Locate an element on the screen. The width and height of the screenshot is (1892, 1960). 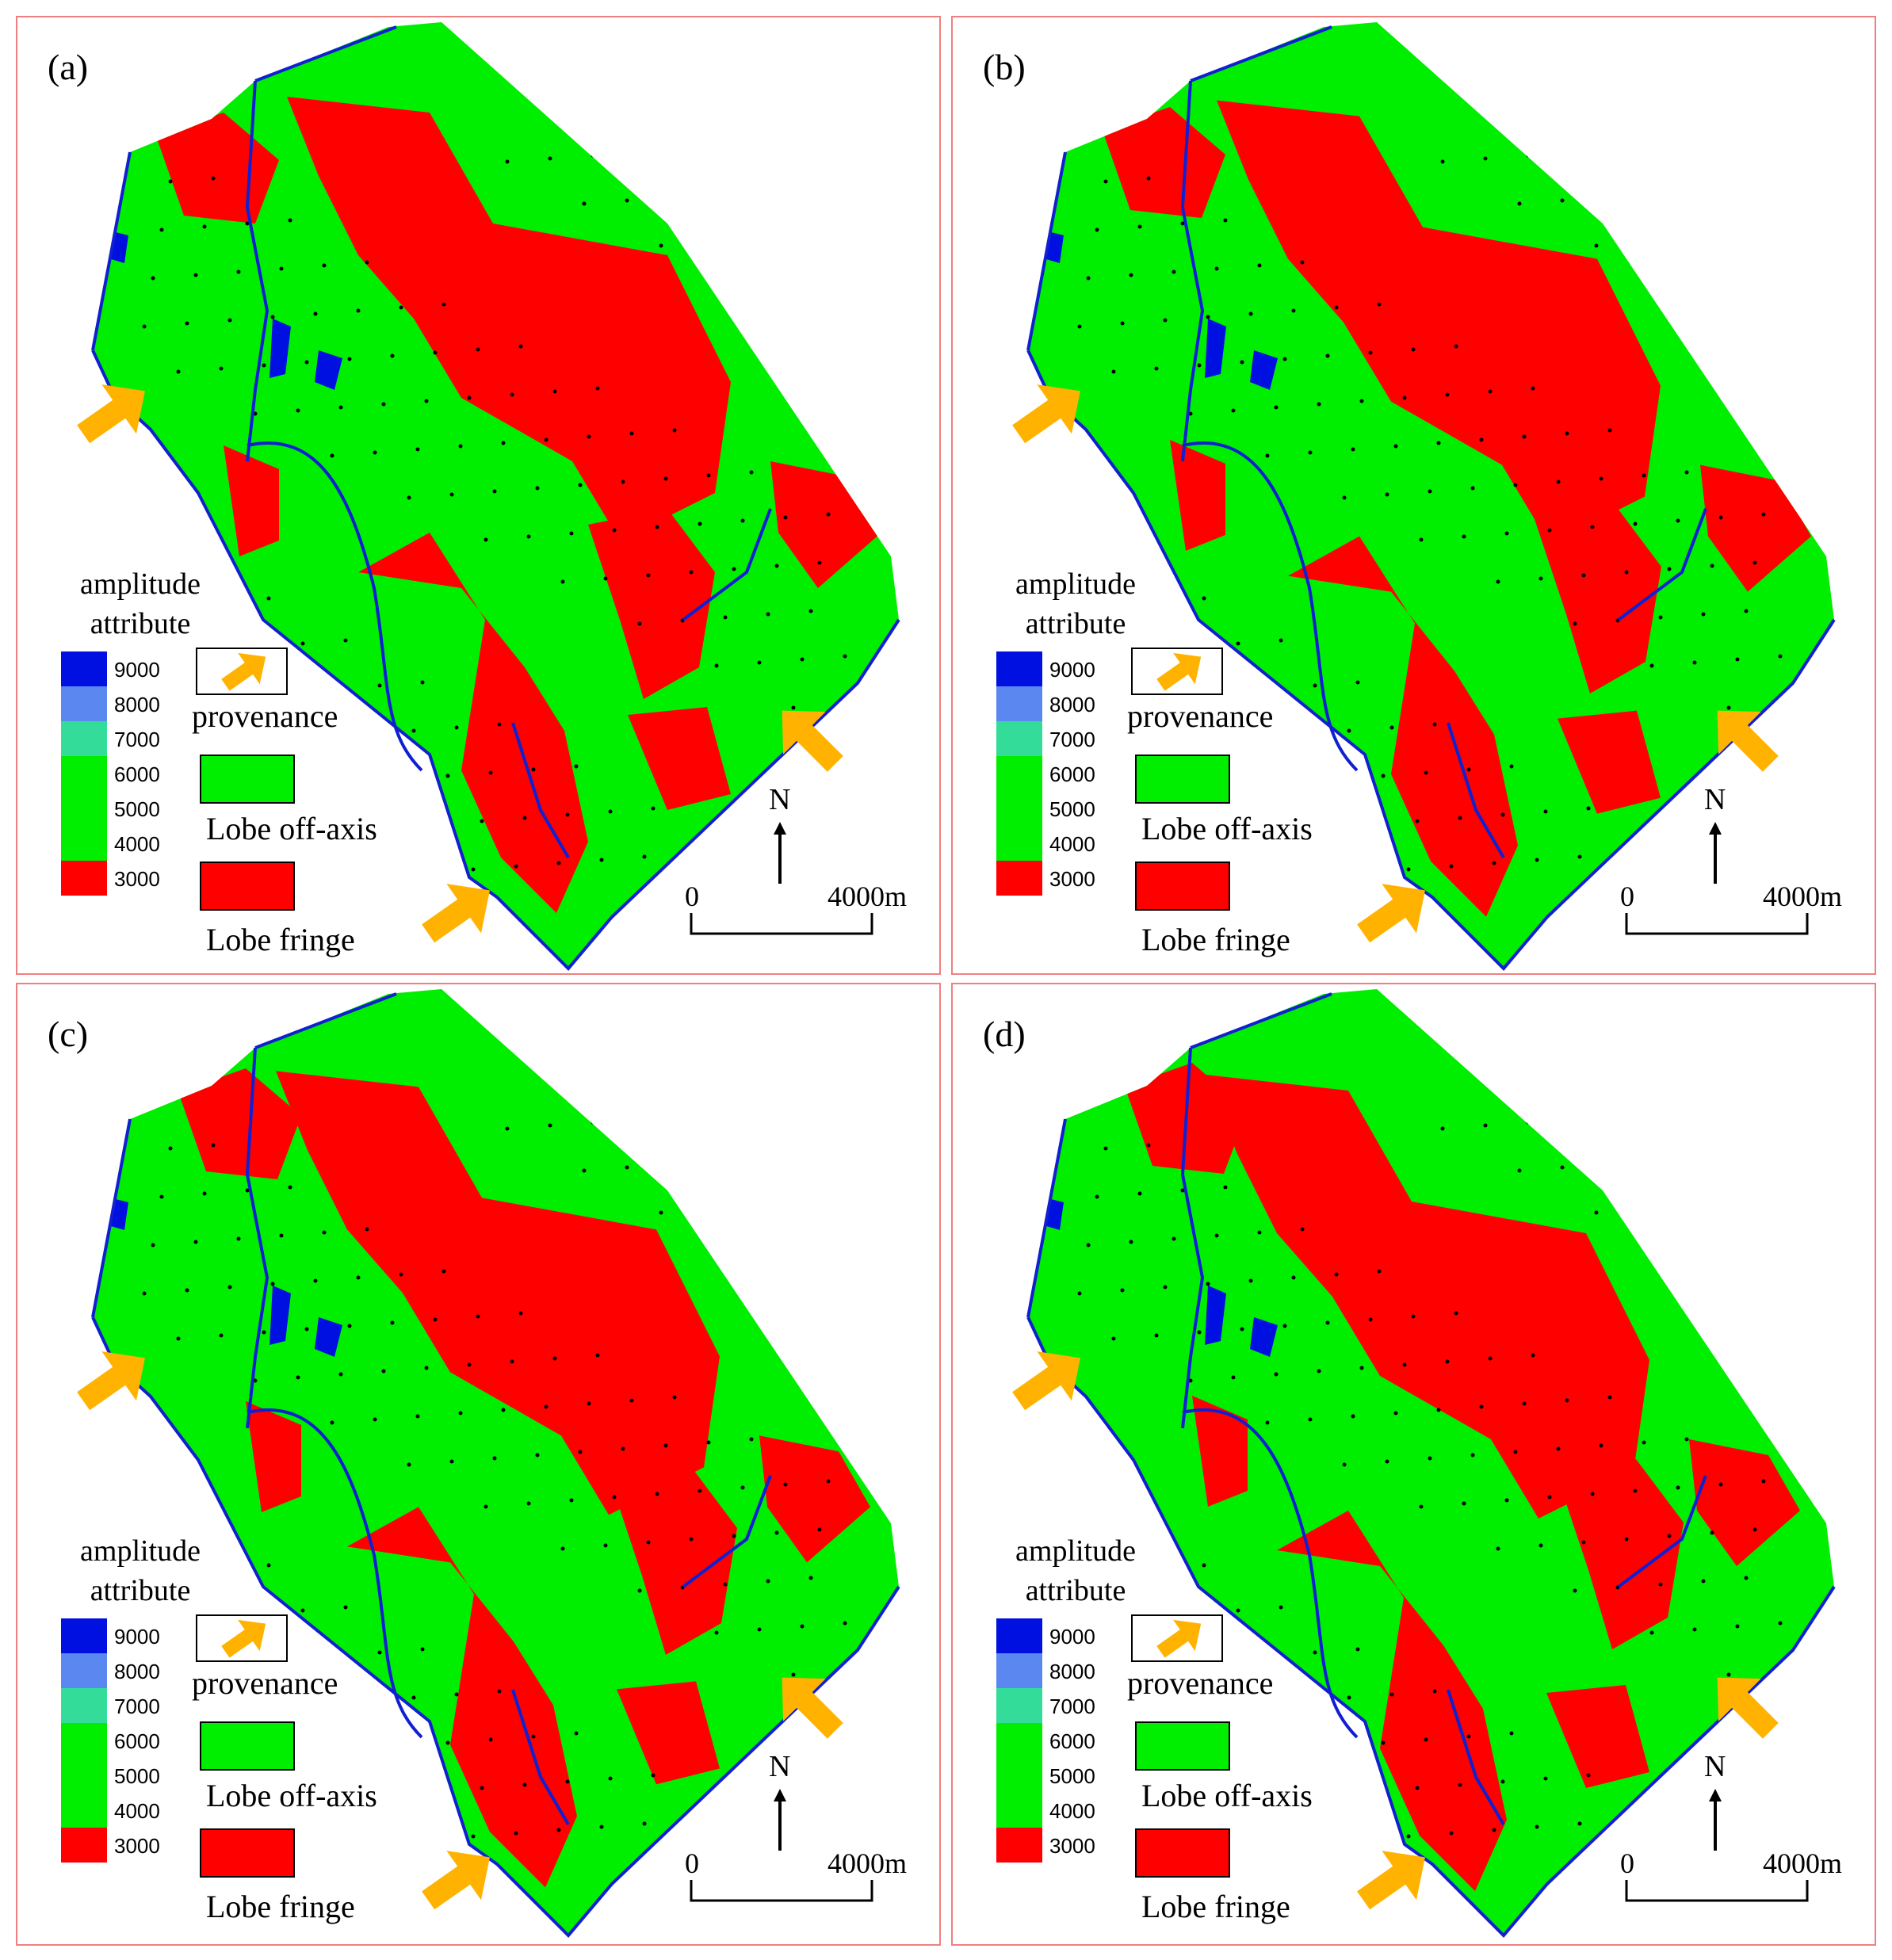
legend-tick: 8000 is located at coordinates (137, 1671).